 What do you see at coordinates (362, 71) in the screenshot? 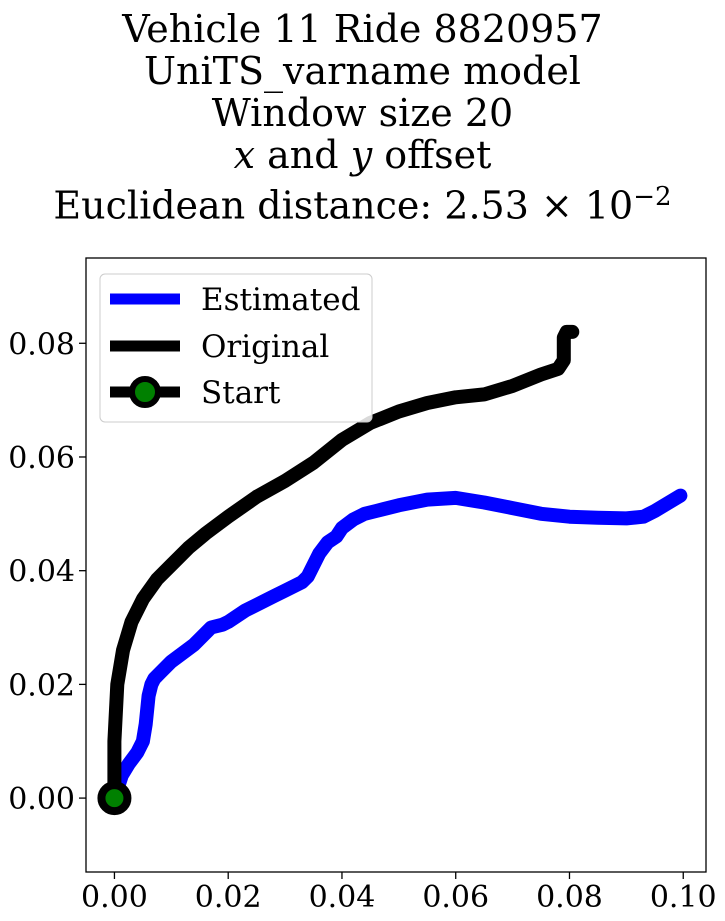
I see `title-line-2: UniTS_varname model` at bounding box center [362, 71].